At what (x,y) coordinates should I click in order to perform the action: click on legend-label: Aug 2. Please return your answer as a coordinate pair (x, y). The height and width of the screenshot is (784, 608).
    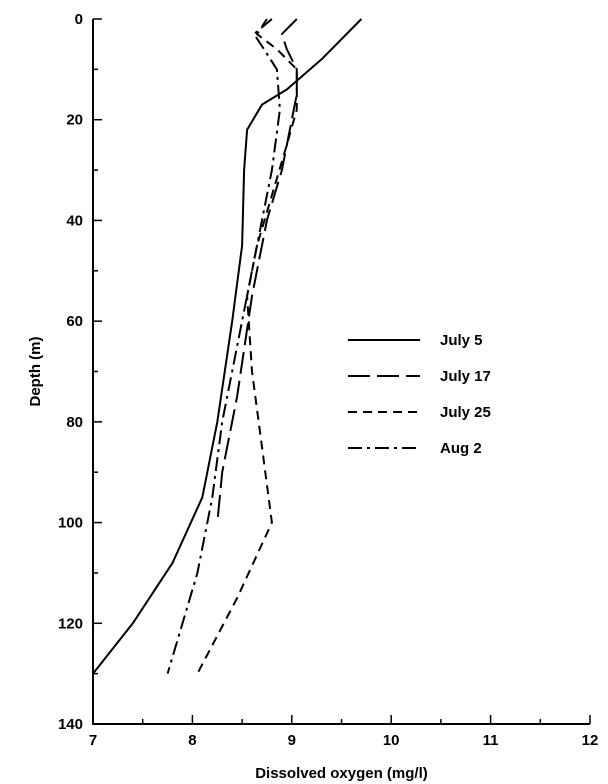
    Looking at the image, I should click on (461, 448).